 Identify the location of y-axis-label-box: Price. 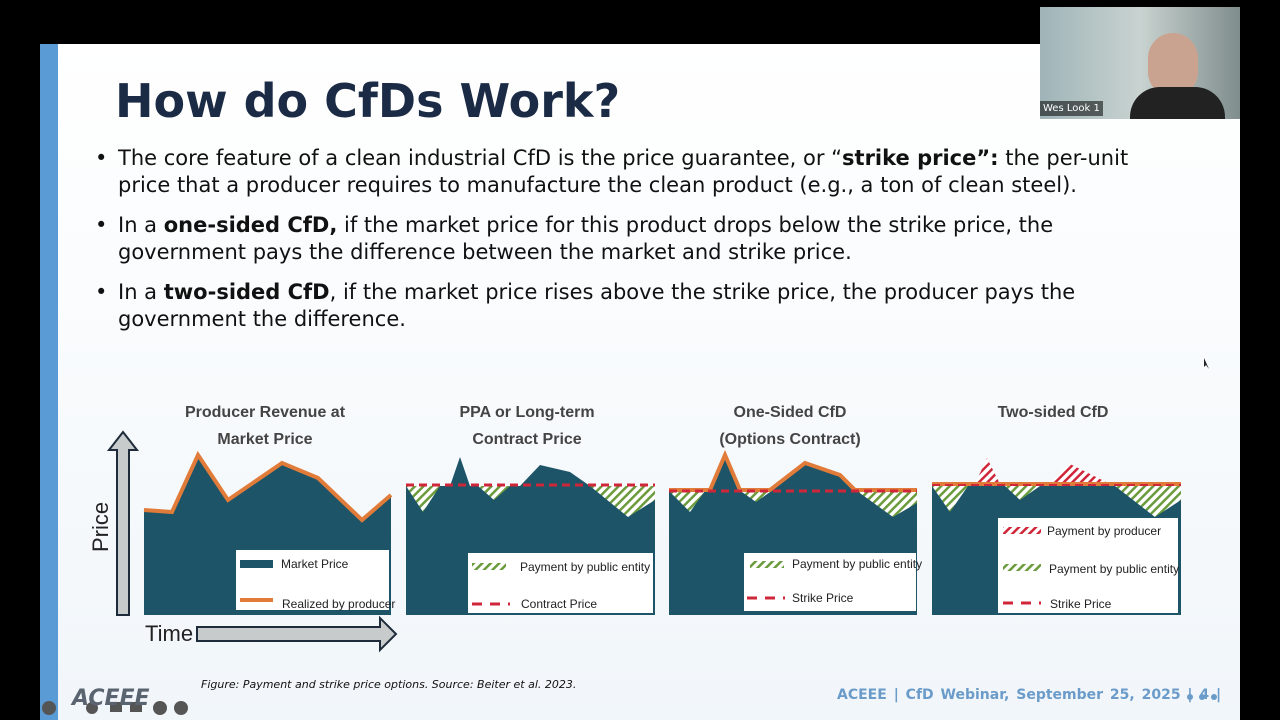
(103, 530).